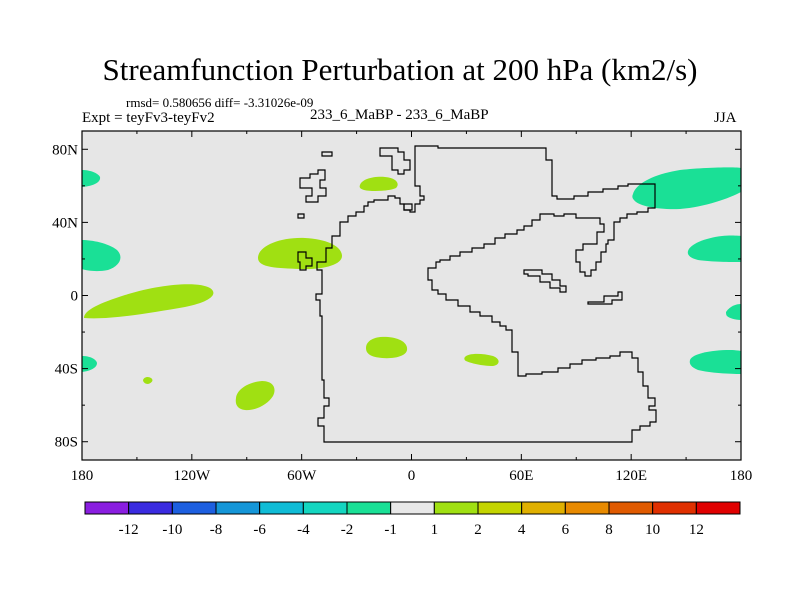  Describe the element at coordinates (521, 476) in the screenshot. I see `x-tick-label: 60E` at that location.